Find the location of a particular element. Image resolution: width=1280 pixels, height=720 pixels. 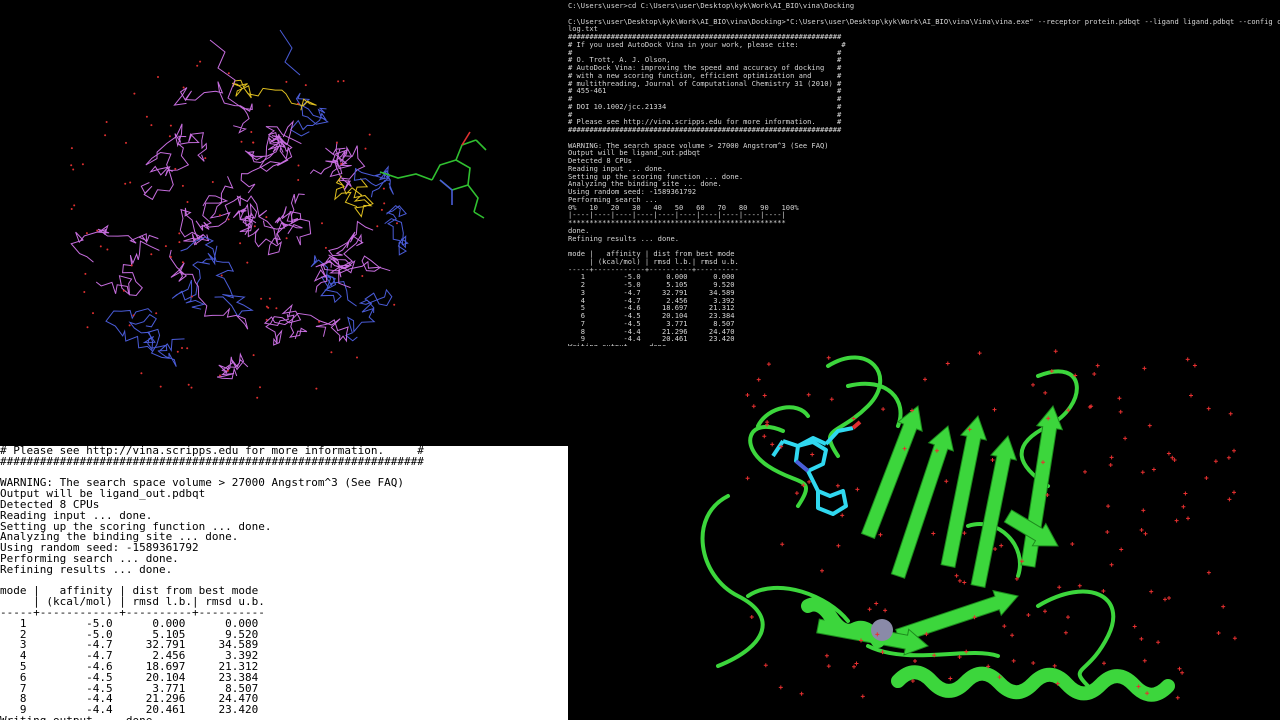

terminal-line: Output will be ligand_out.pdbqt is located at coordinates (634, 153).